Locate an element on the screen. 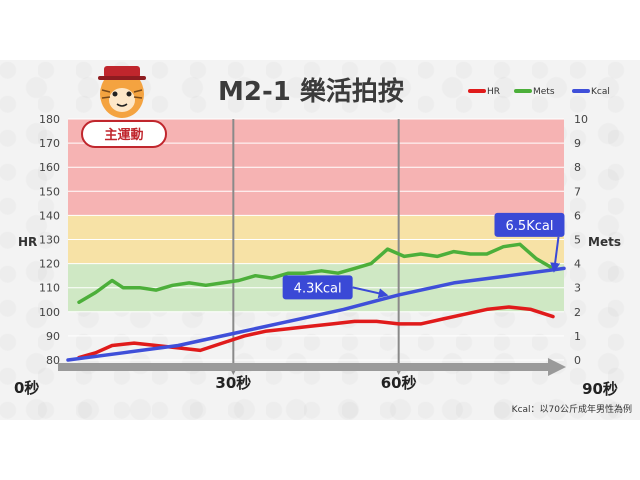 The width and height of the screenshot is (640, 480). legend-item-kcal: Kcal is located at coordinates (600, 92).